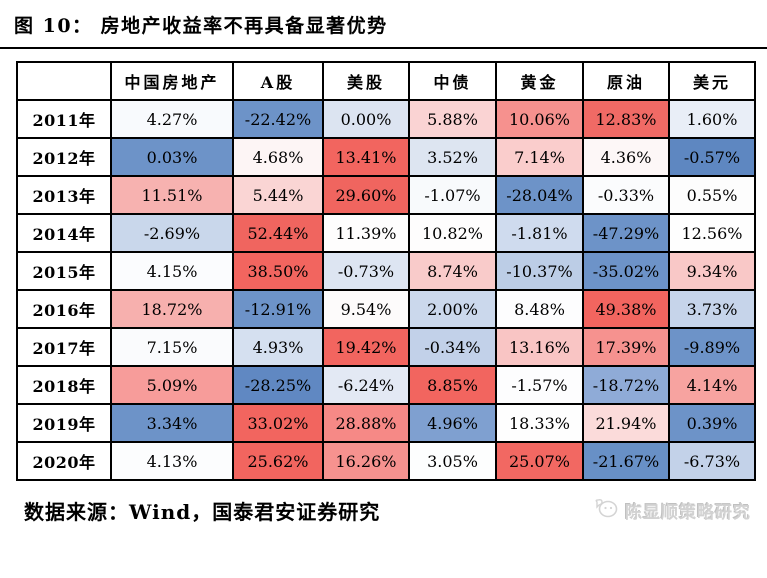  I want to click on value-cell: -10.37%, so click(539, 271).